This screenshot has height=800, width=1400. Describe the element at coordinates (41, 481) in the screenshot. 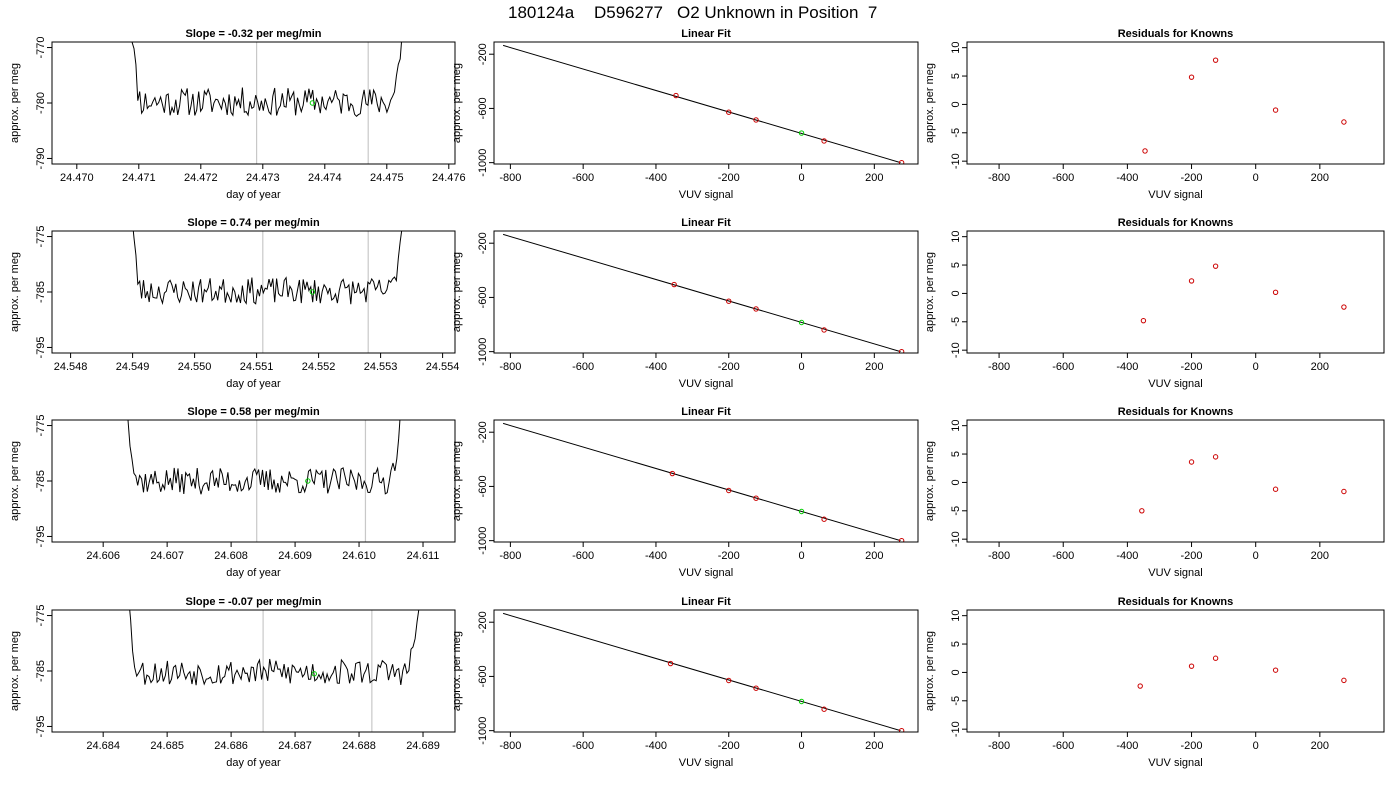

I see `y-tick-label: -785` at that location.